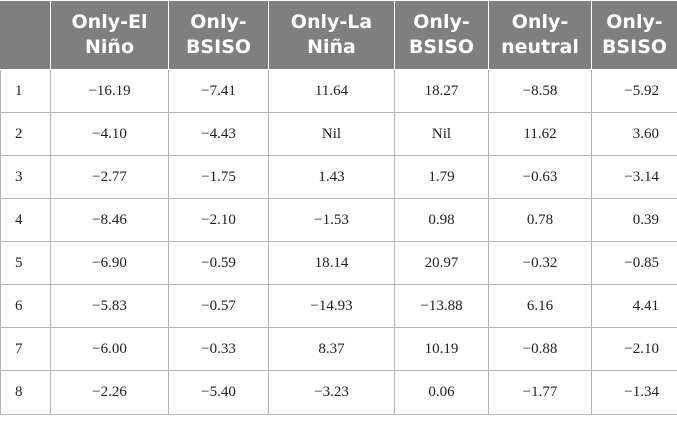  I want to click on table-cell: −1.77, so click(540, 392).